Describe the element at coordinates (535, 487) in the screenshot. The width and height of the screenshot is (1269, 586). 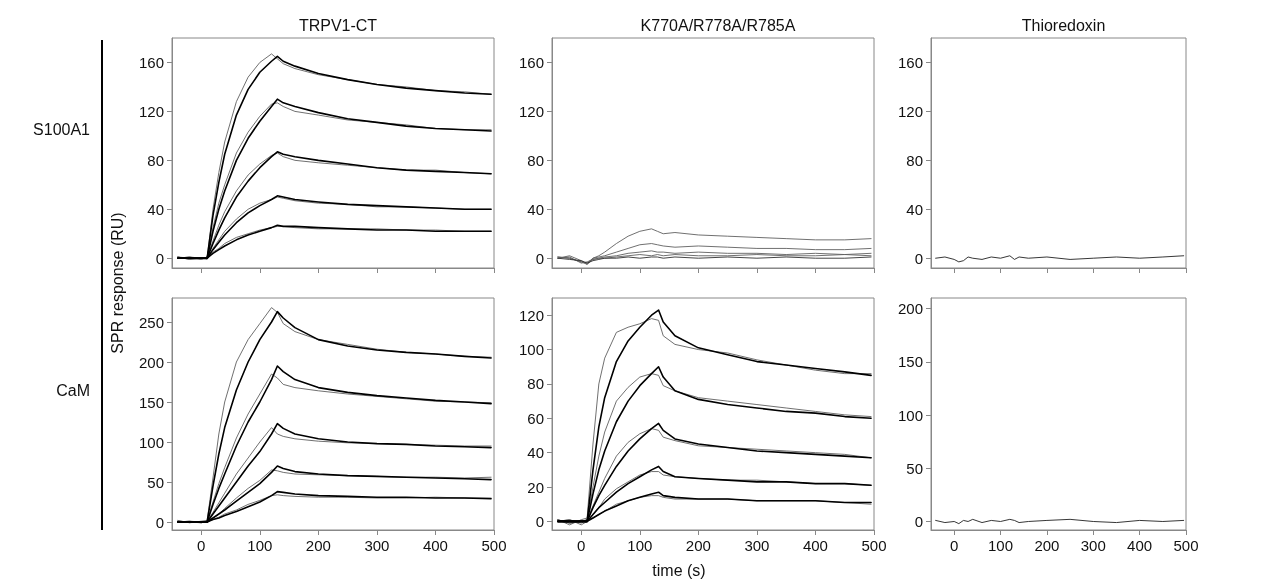
I see `y-tick-label: 20` at that location.